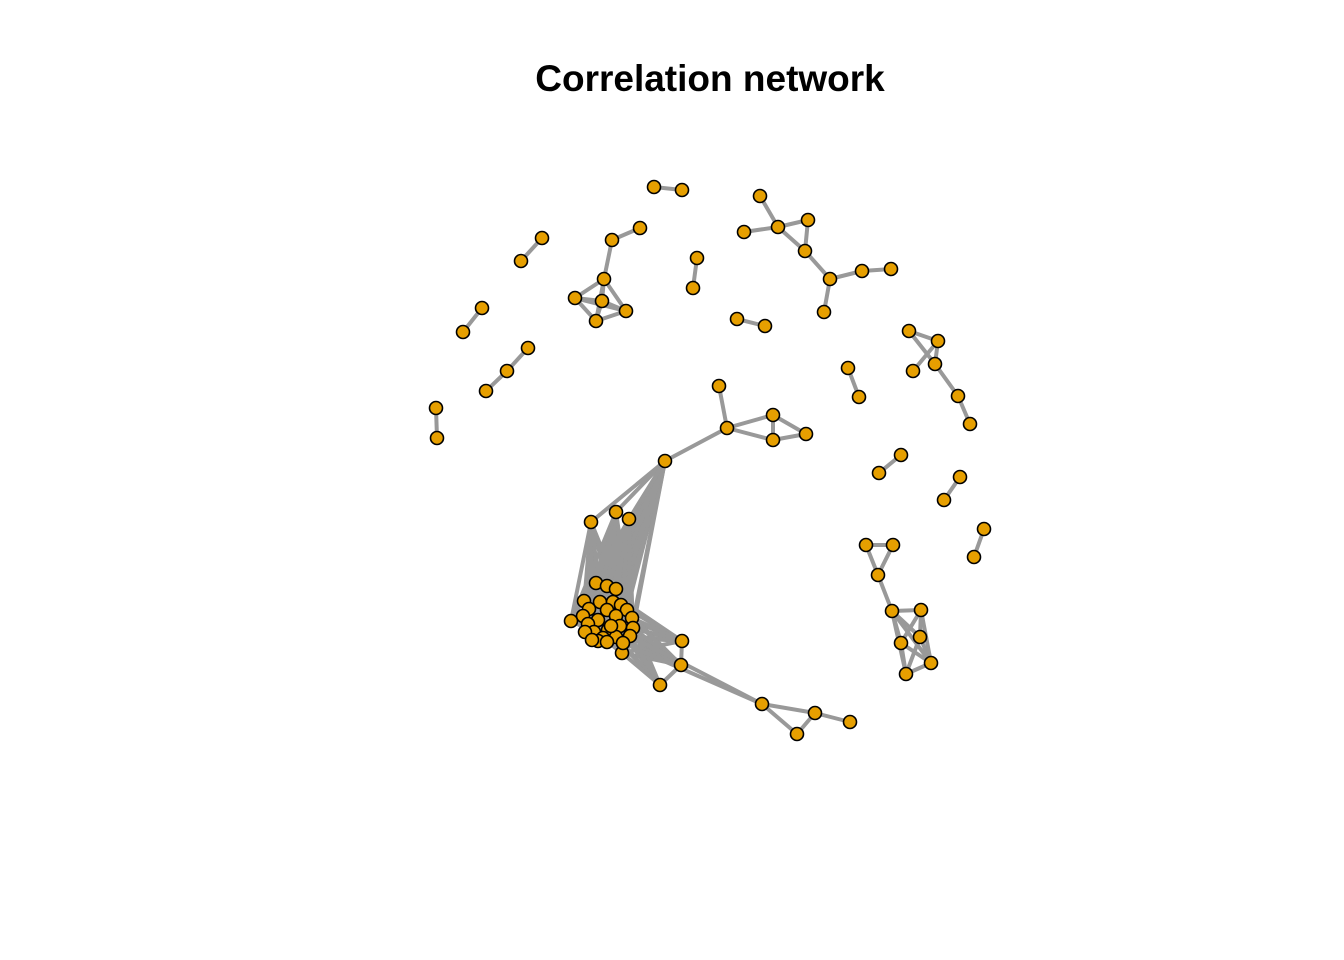 This screenshot has height=960, width=1344. I want to click on chart-title: Correlation network, so click(710, 78).